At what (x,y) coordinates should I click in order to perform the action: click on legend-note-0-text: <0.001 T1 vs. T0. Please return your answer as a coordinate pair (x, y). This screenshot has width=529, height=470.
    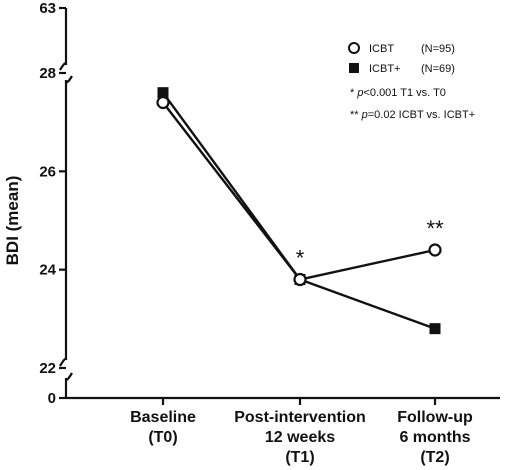
    Looking at the image, I should click on (404, 93).